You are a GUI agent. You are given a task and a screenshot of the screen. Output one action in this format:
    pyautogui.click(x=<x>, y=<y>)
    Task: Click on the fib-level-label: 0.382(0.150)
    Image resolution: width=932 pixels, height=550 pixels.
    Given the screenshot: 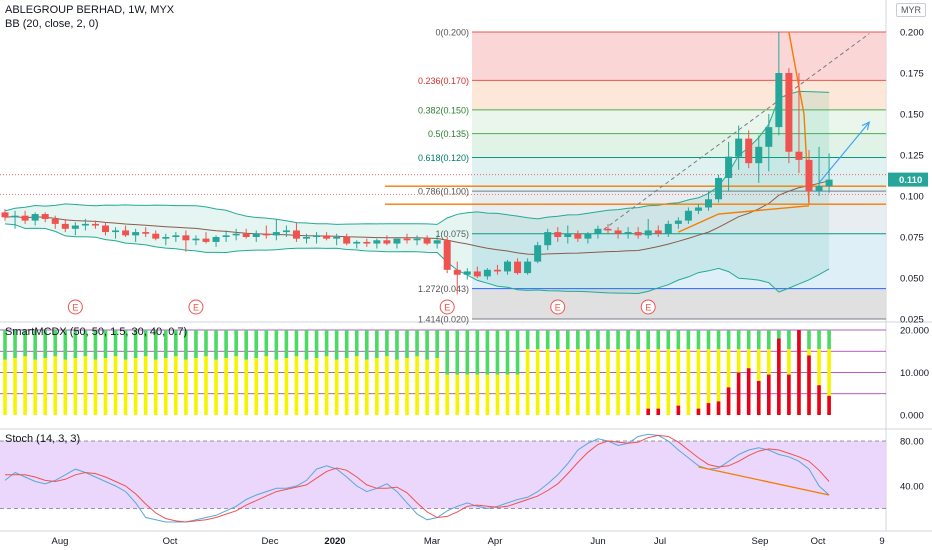 What is the action you would take?
    pyautogui.click(x=443, y=110)
    